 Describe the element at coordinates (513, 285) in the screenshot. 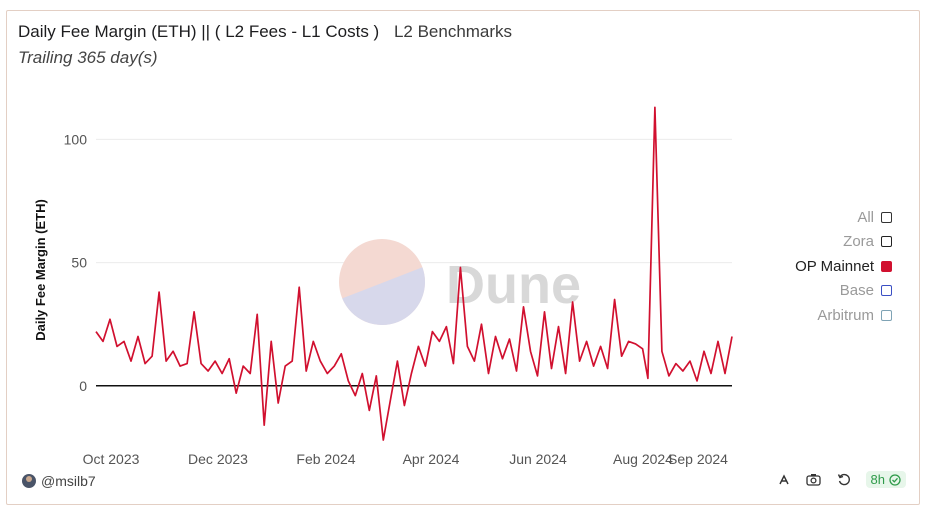

I see `watermark-text: Dune` at that location.